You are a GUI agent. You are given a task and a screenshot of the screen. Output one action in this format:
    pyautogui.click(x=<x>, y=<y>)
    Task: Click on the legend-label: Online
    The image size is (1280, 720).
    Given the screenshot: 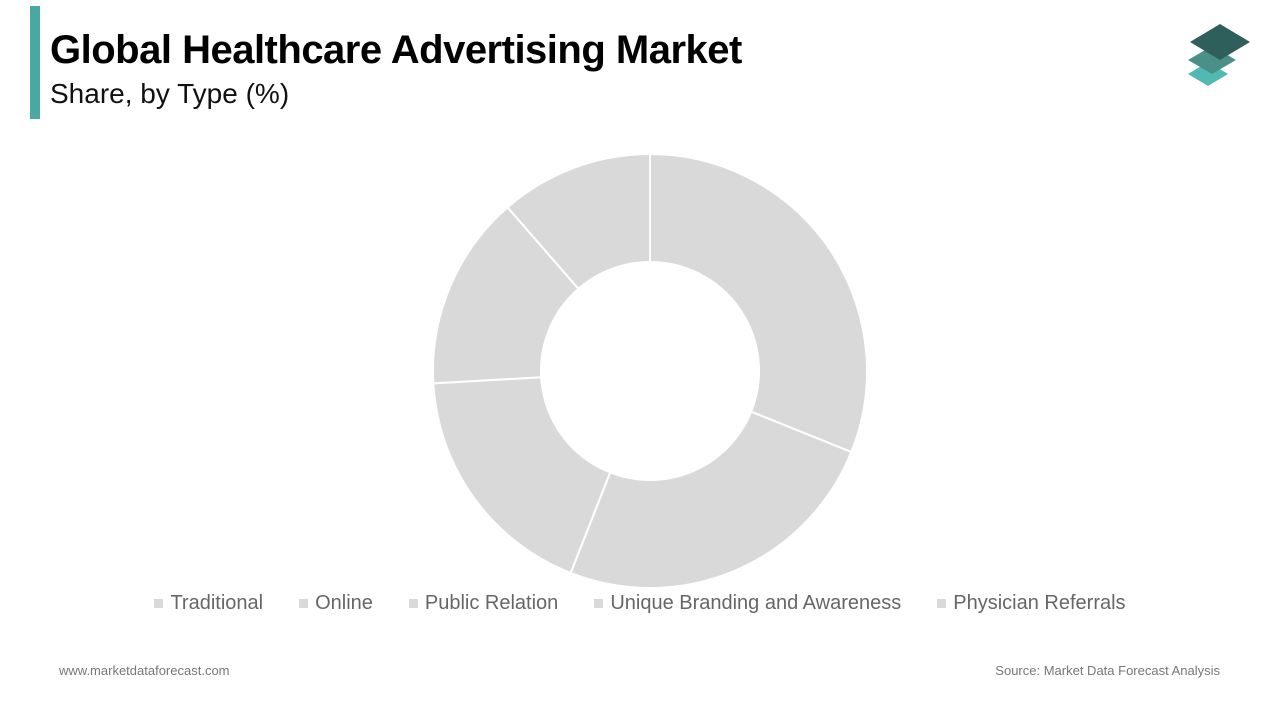 What is the action you would take?
    pyautogui.click(x=344, y=603)
    